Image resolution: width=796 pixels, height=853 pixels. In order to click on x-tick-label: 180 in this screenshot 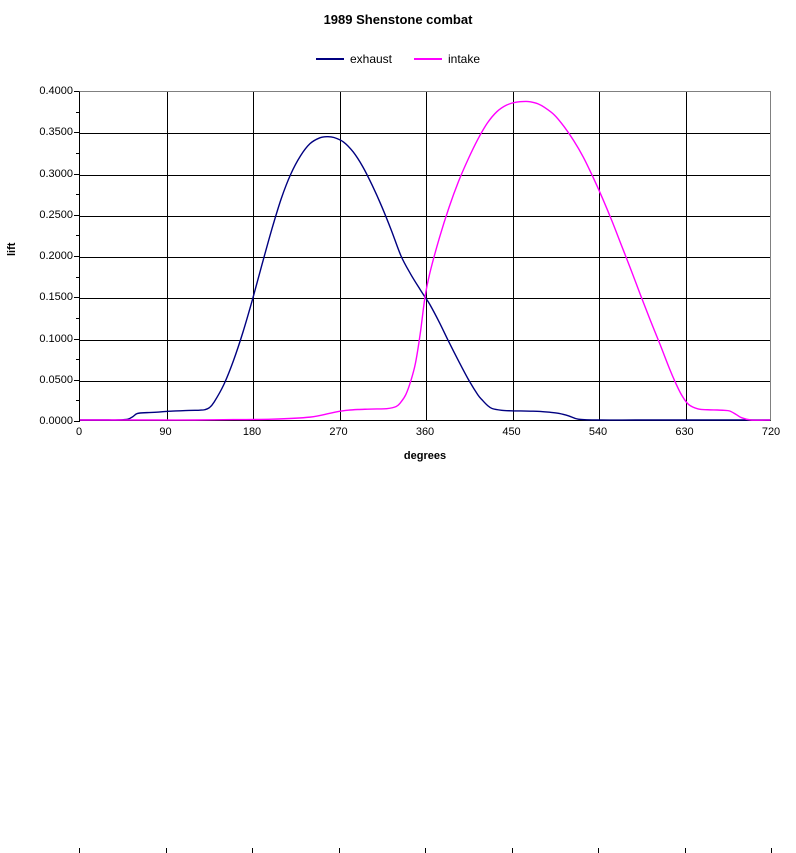, I will do `click(252, 432)`.